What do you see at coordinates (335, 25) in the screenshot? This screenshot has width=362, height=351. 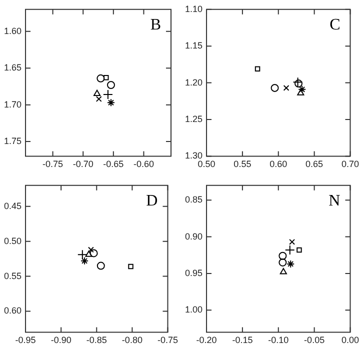 I see `chart-title: C` at bounding box center [335, 25].